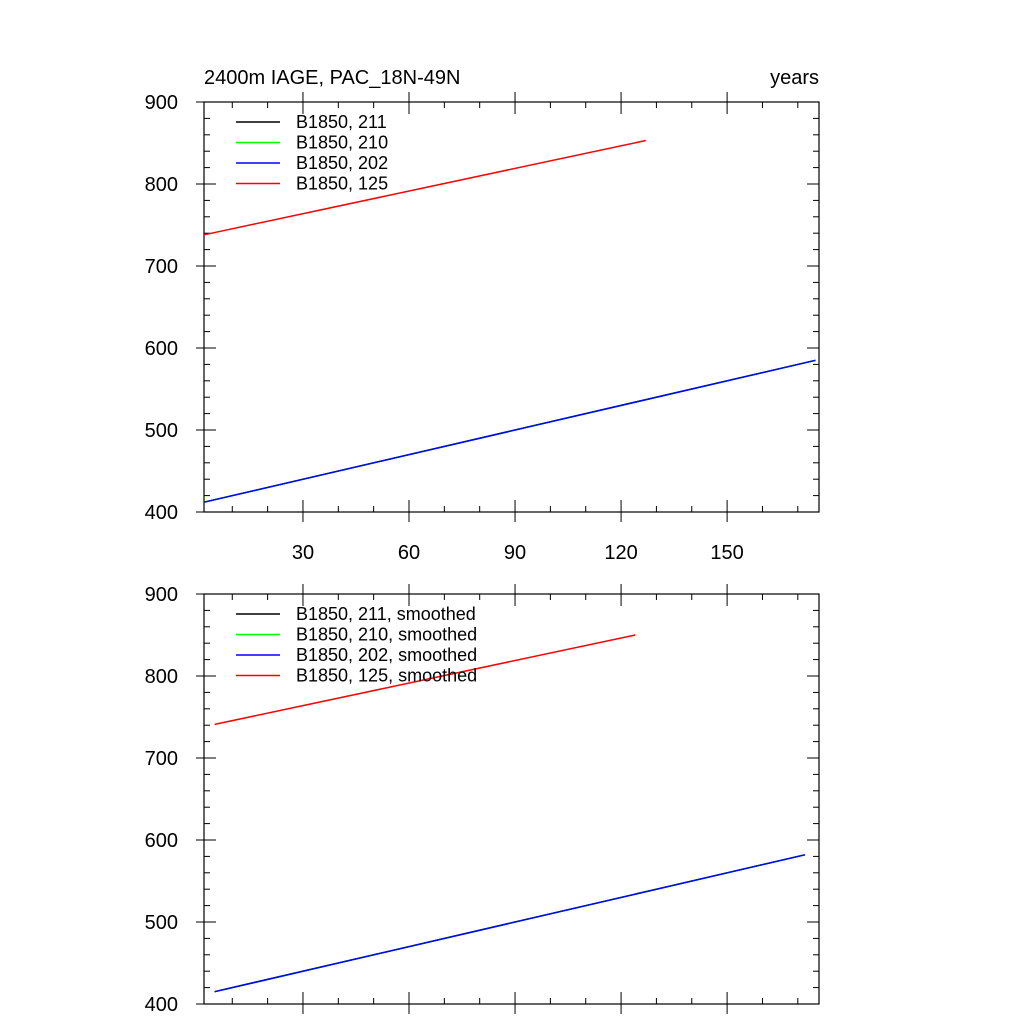 The image size is (1024, 1029). Describe the element at coordinates (620, 553) in the screenshot. I see `top-xtick-label-3: 120` at that location.